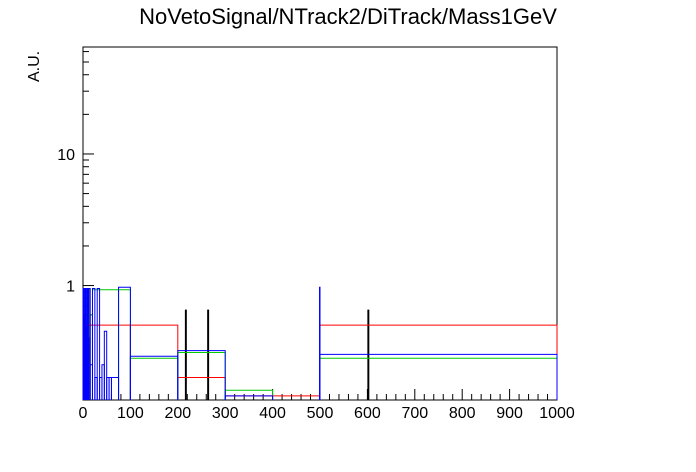  What do you see at coordinates (557, 413) in the screenshot?
I see `x-tick-label: 1000` at bounding box center [557, 413].